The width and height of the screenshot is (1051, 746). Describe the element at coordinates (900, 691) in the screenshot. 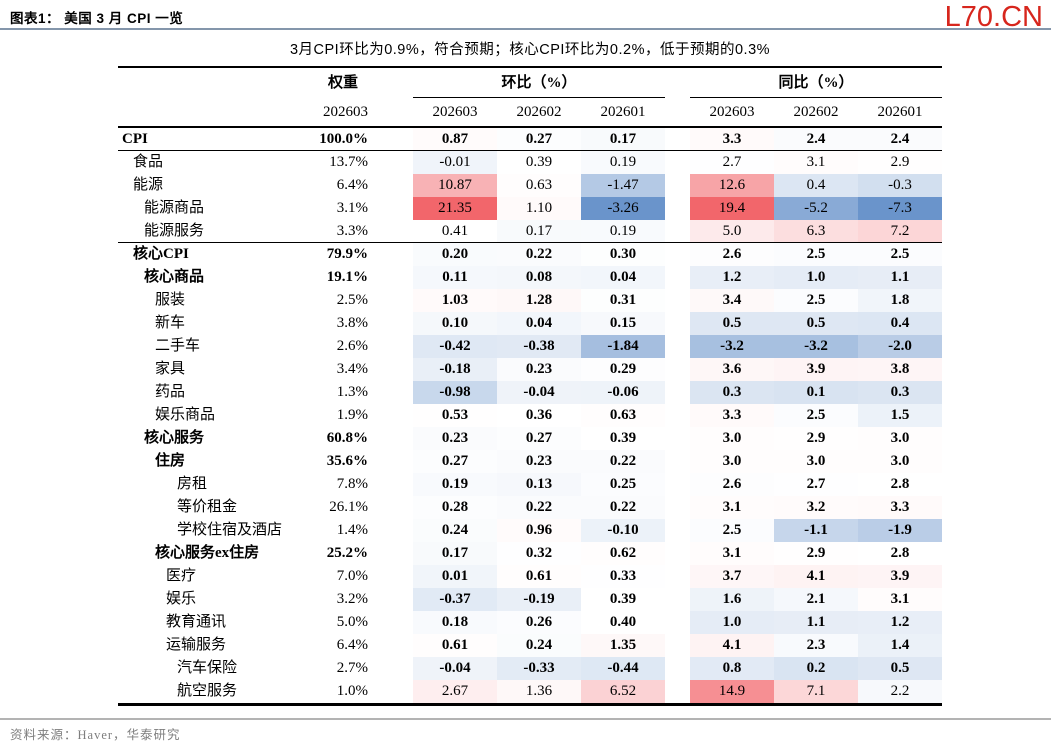

I see `value-cell: 2.2` at that location.